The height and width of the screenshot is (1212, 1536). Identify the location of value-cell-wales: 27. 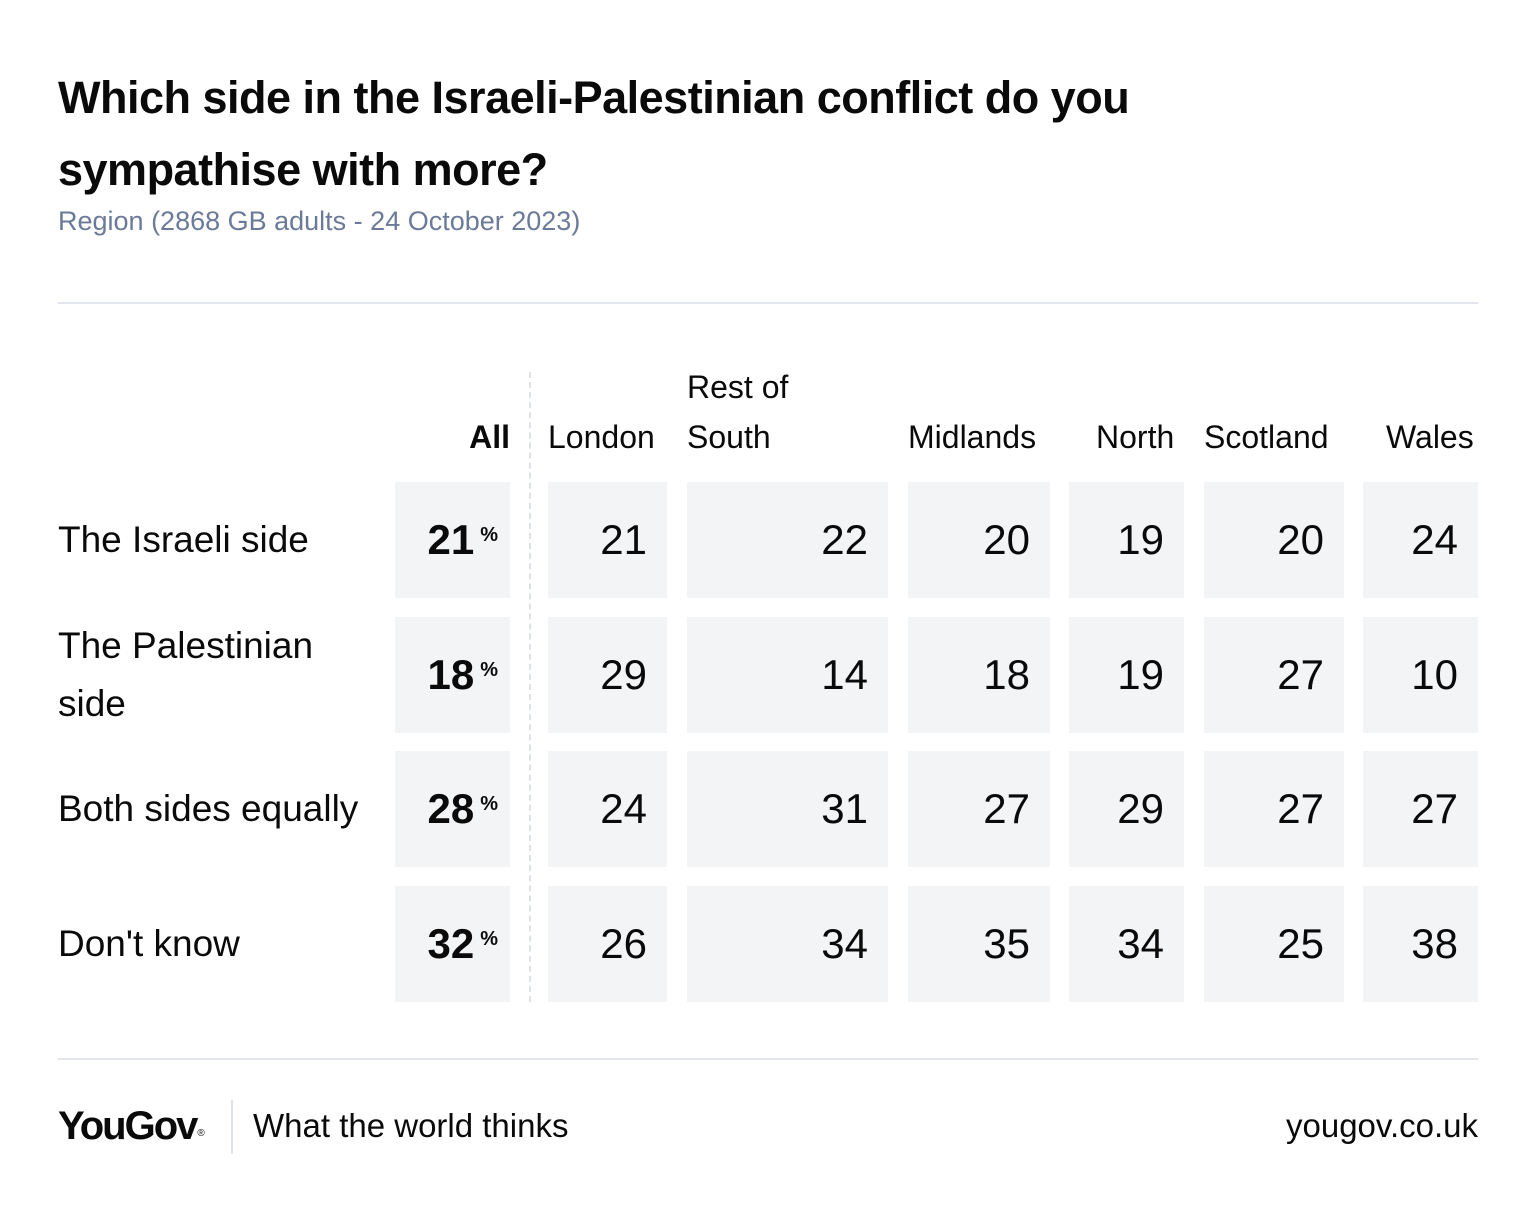
(1420, 809).